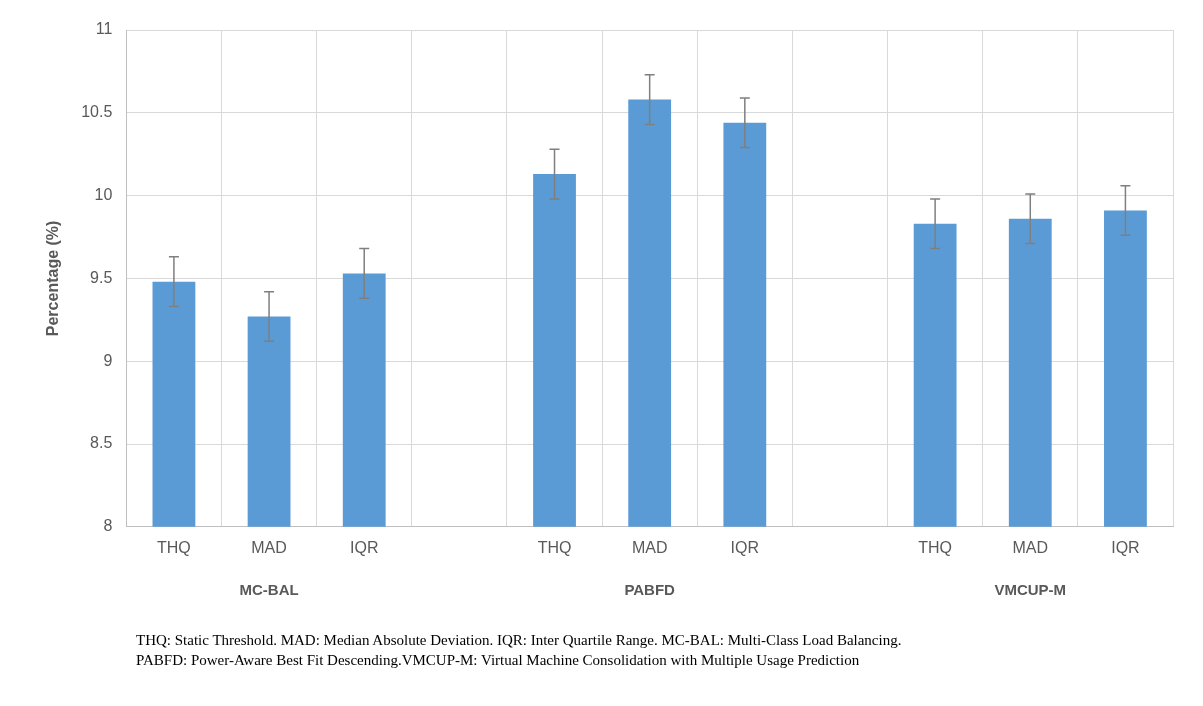 This screenshot has height=706, width=1203. Describe the element at coordinates (519, 640) in the screenshot. I see `text: THQ: Static Threshold. MAD: Median Absolute Deviation. IQR: Inter Quartile Range. MC-BAL: Multi-Class Load Balancing.` at that location.